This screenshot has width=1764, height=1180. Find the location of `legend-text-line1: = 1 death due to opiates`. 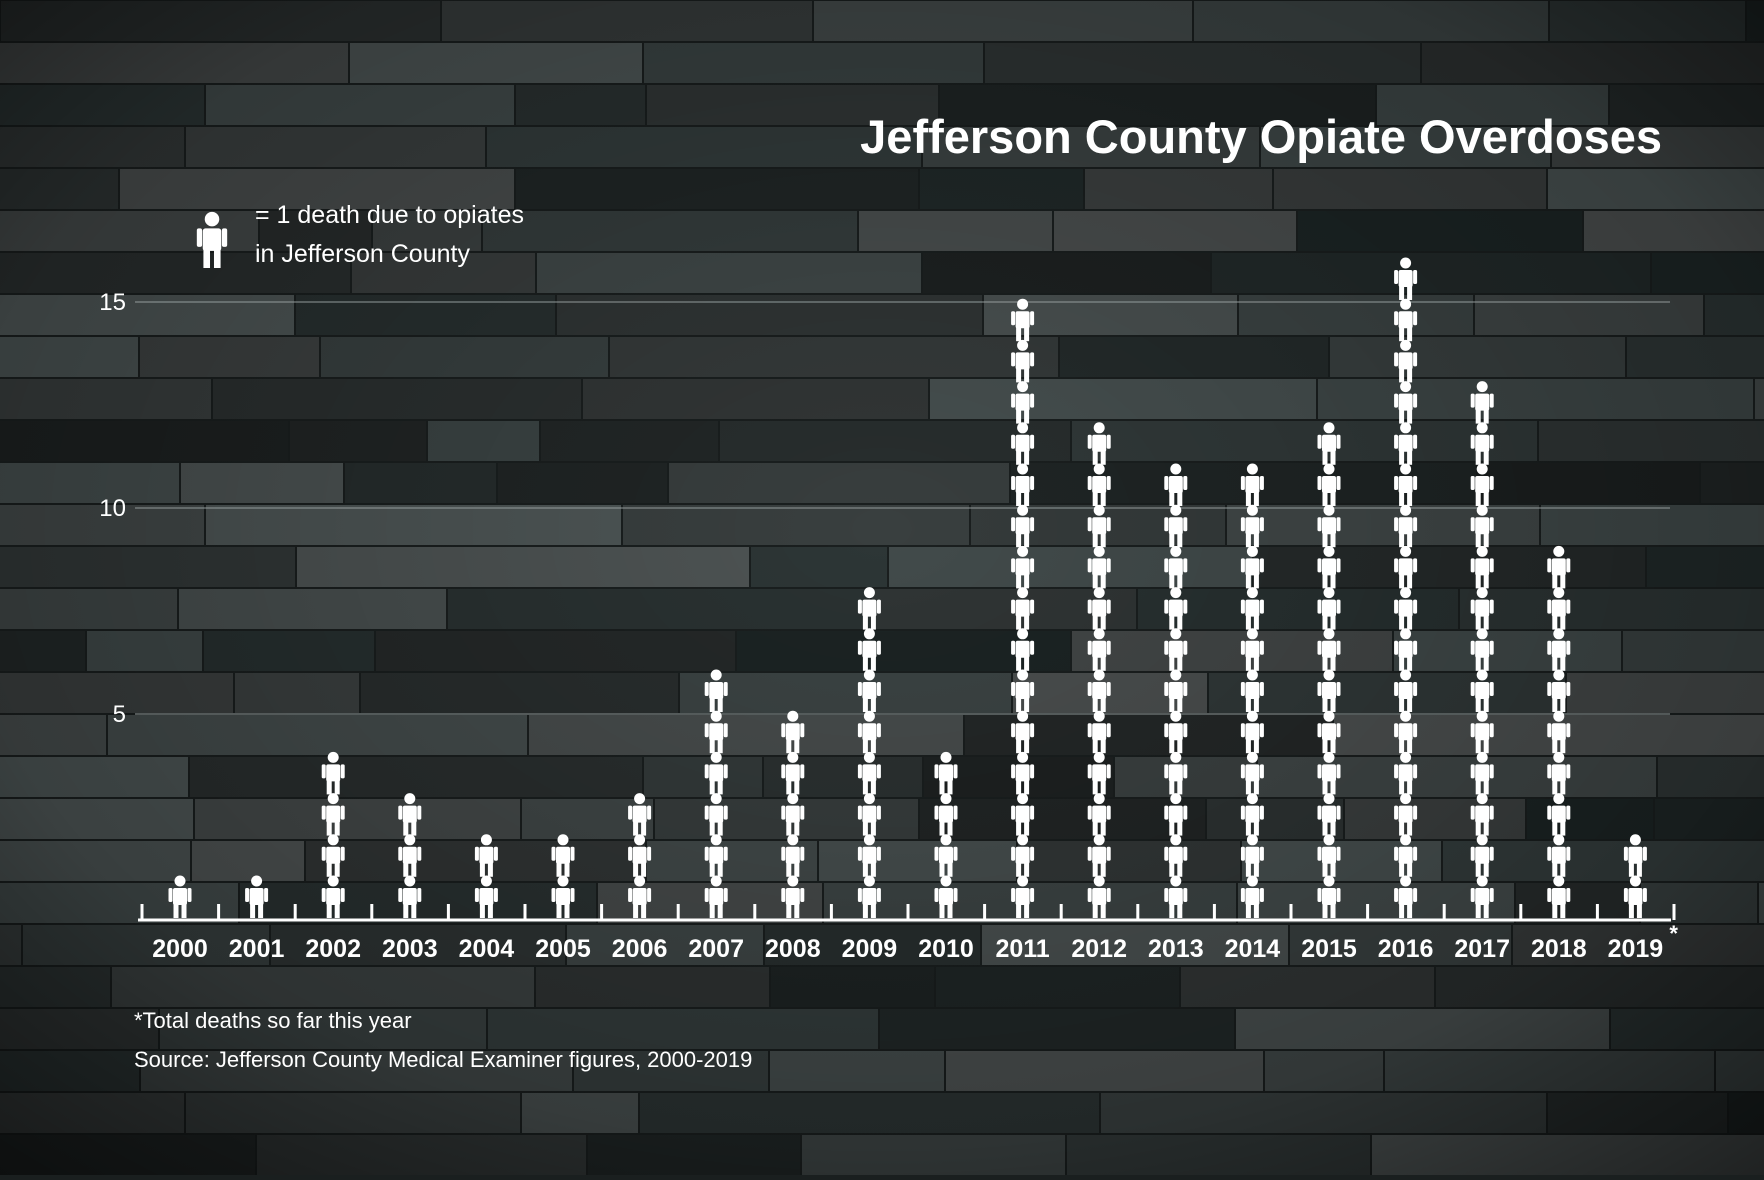

legend-text-line1: = 1 death due to opiates is located at coordinates (389, 215).